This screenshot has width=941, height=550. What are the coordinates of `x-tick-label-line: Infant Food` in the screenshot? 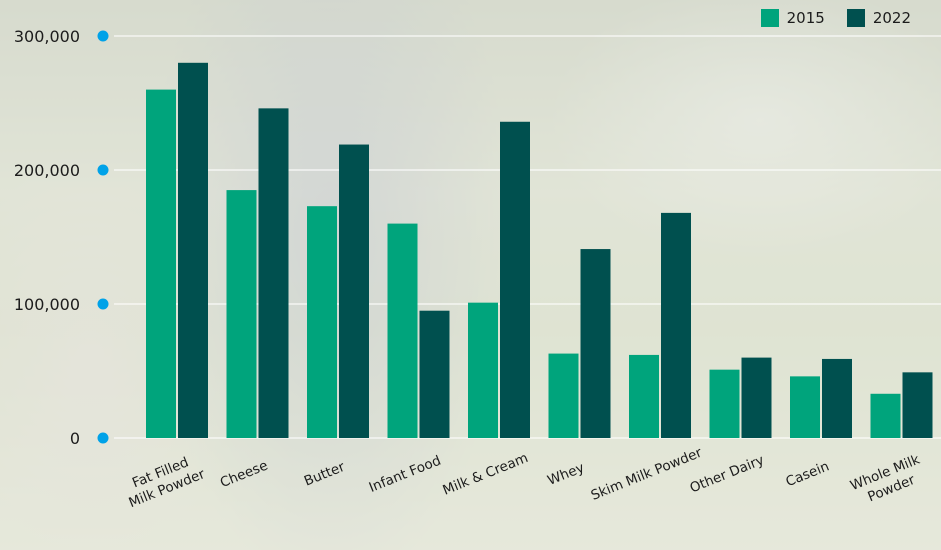 It's located at (405, 474).